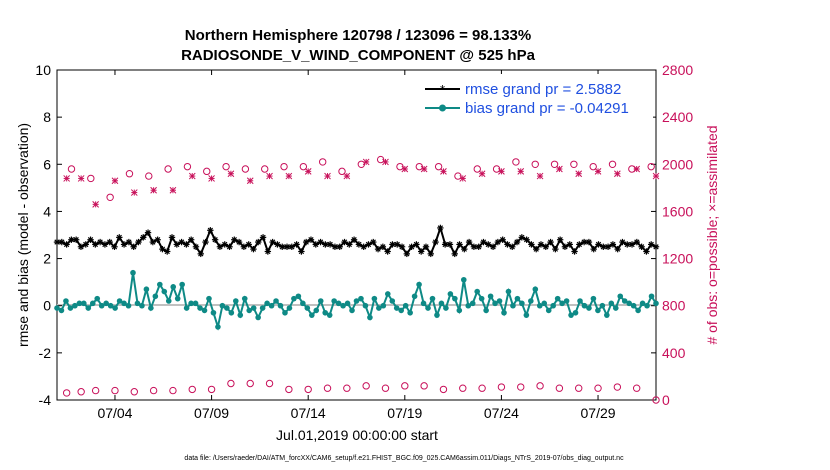 This screenshot has height=470, width=830. Describe the element at coordinates (114, 413) in the screenshot. I see `x-tick-label: 07/04` at that location.